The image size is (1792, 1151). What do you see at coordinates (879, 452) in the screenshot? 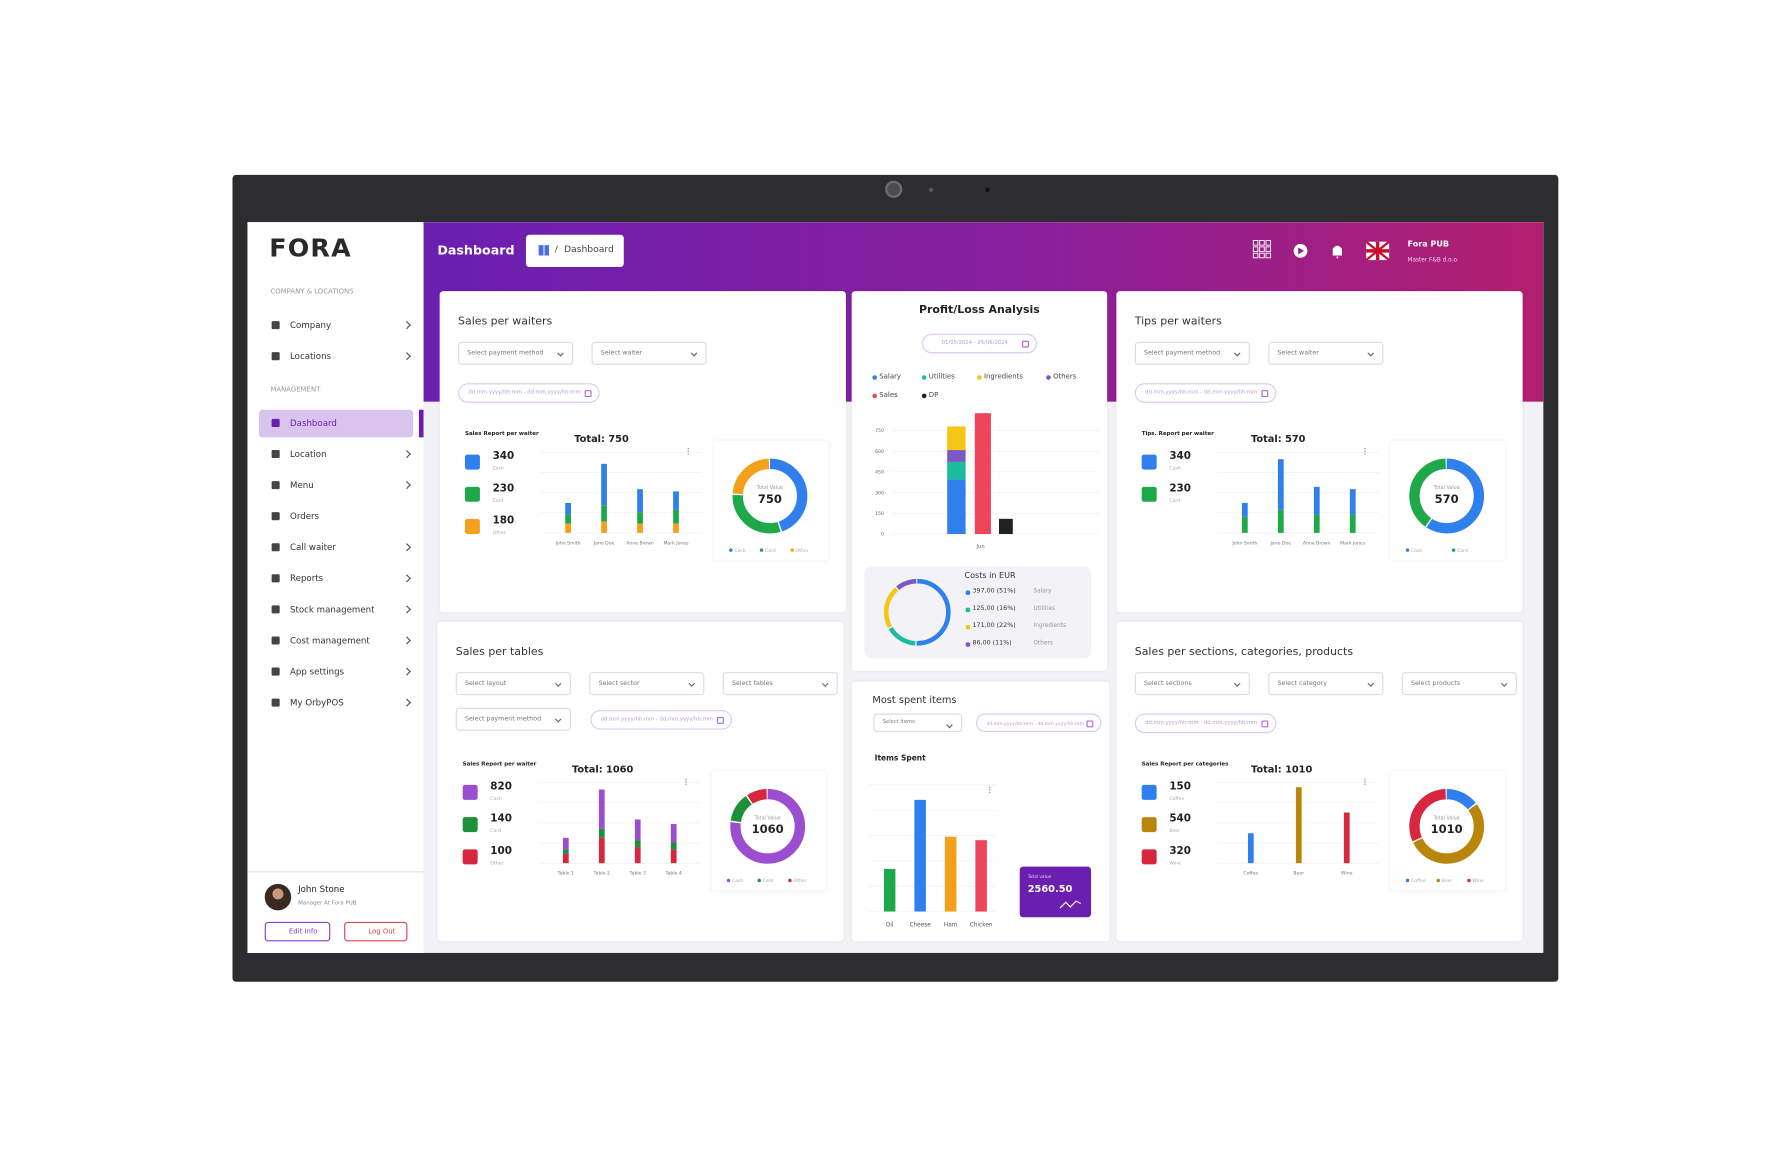
I see `y-tick-label: 600` at bounding box center [879, 452].